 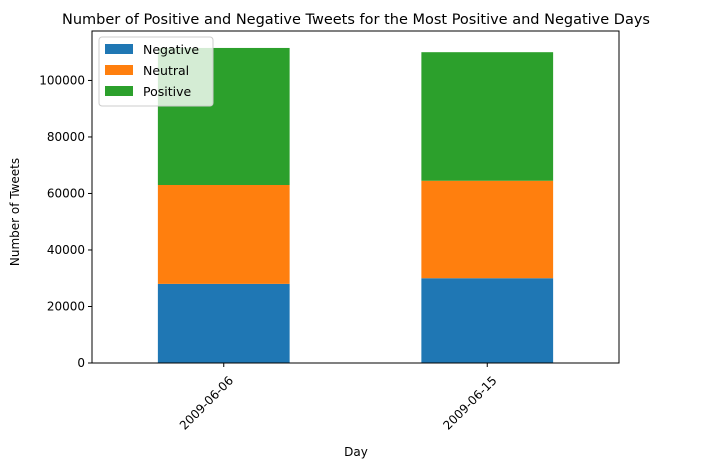 What do you see at coordinates (66, 250) in the screenshot?
I see `y-tick-label: 40000` at bounding box center [66, 250].